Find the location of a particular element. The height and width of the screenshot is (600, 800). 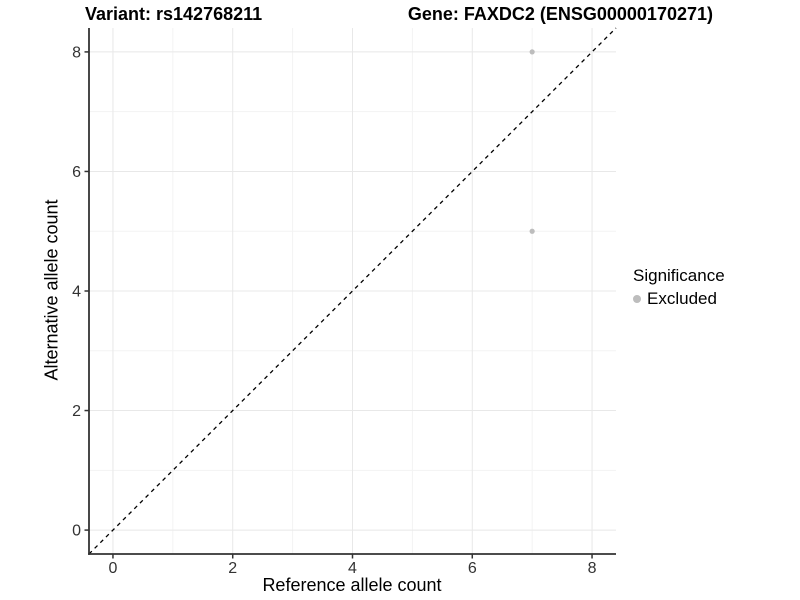

x-tick-label: 6 is located at coordinates (472, 568).